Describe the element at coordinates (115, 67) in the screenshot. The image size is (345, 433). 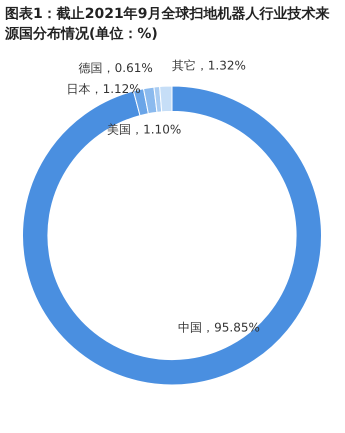
I see `slice-label: 德国，0.61%` at that location.